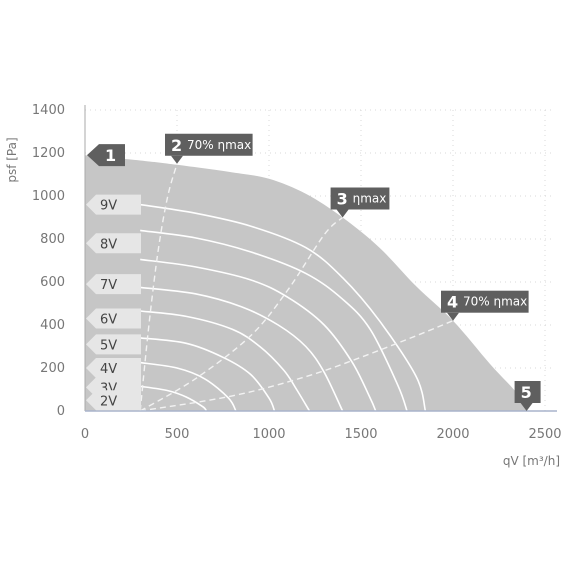  I want to click on speed-curve-7V, so click(258, 335).